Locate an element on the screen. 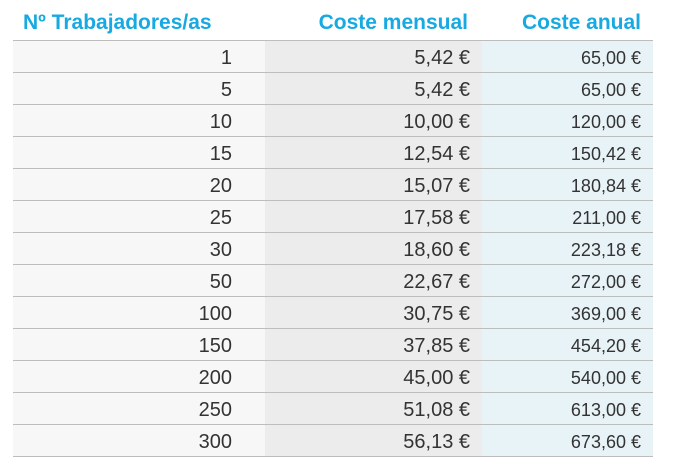 Image resolution: width=683 pixels, height=465 pixels. monthly-cost-cell: 10,00 € is located at coordinates (373, 120).